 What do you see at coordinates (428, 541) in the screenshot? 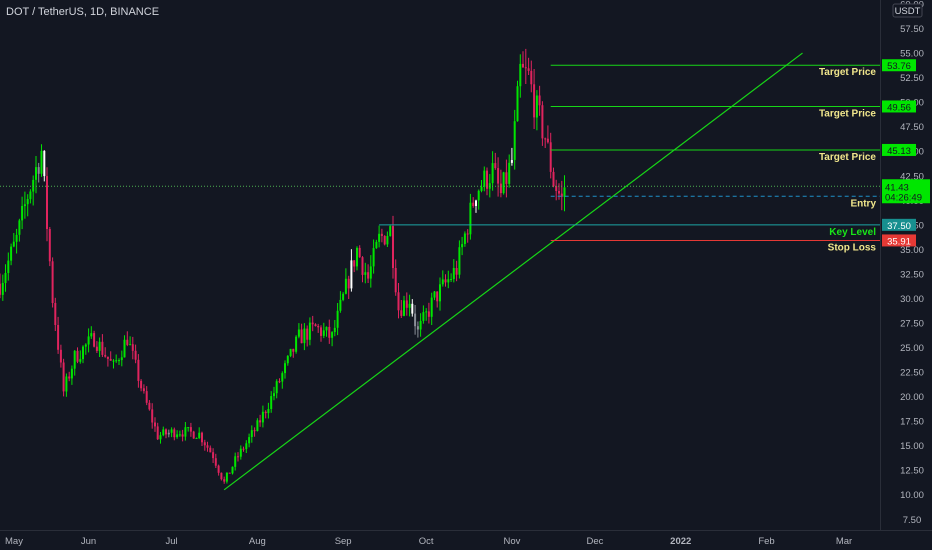
I see `time-axis: May Jun Jul Aug Sep Oct Nov Dec 2022 Feb Mar` at bounding box center [428, 541].